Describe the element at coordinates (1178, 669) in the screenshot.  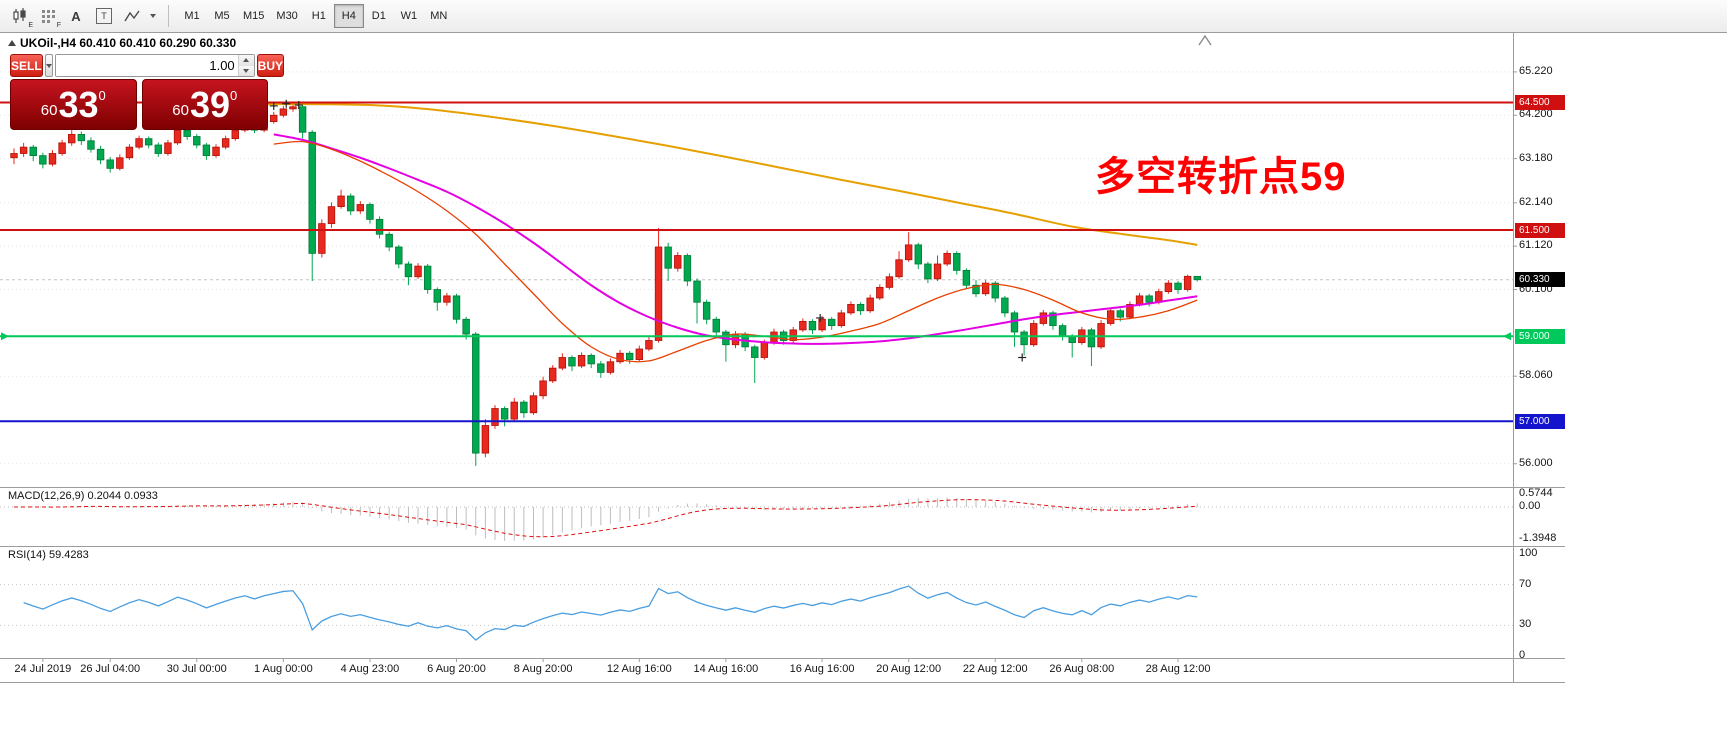
I see `time-axis-label: 28 Aug 12:00` at that location.